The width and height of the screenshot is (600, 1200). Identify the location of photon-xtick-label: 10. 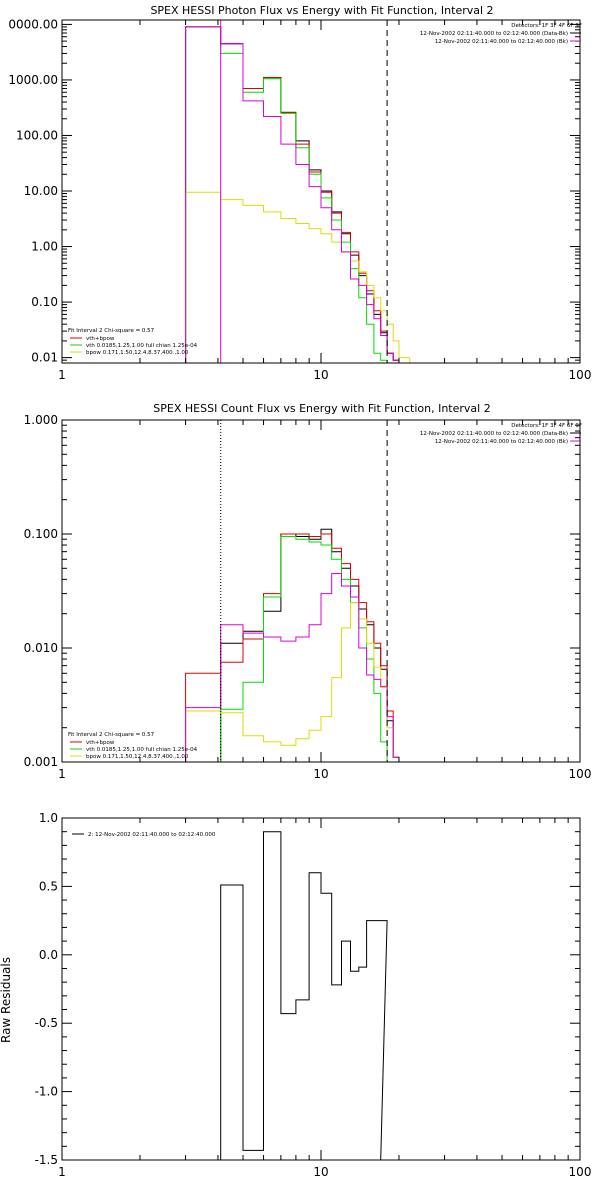
(320, 375).